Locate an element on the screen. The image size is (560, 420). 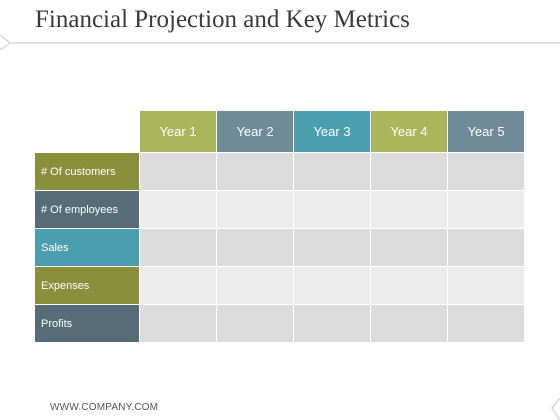
column-header-year-2: Year 2 is located at coordinates (255, 131).